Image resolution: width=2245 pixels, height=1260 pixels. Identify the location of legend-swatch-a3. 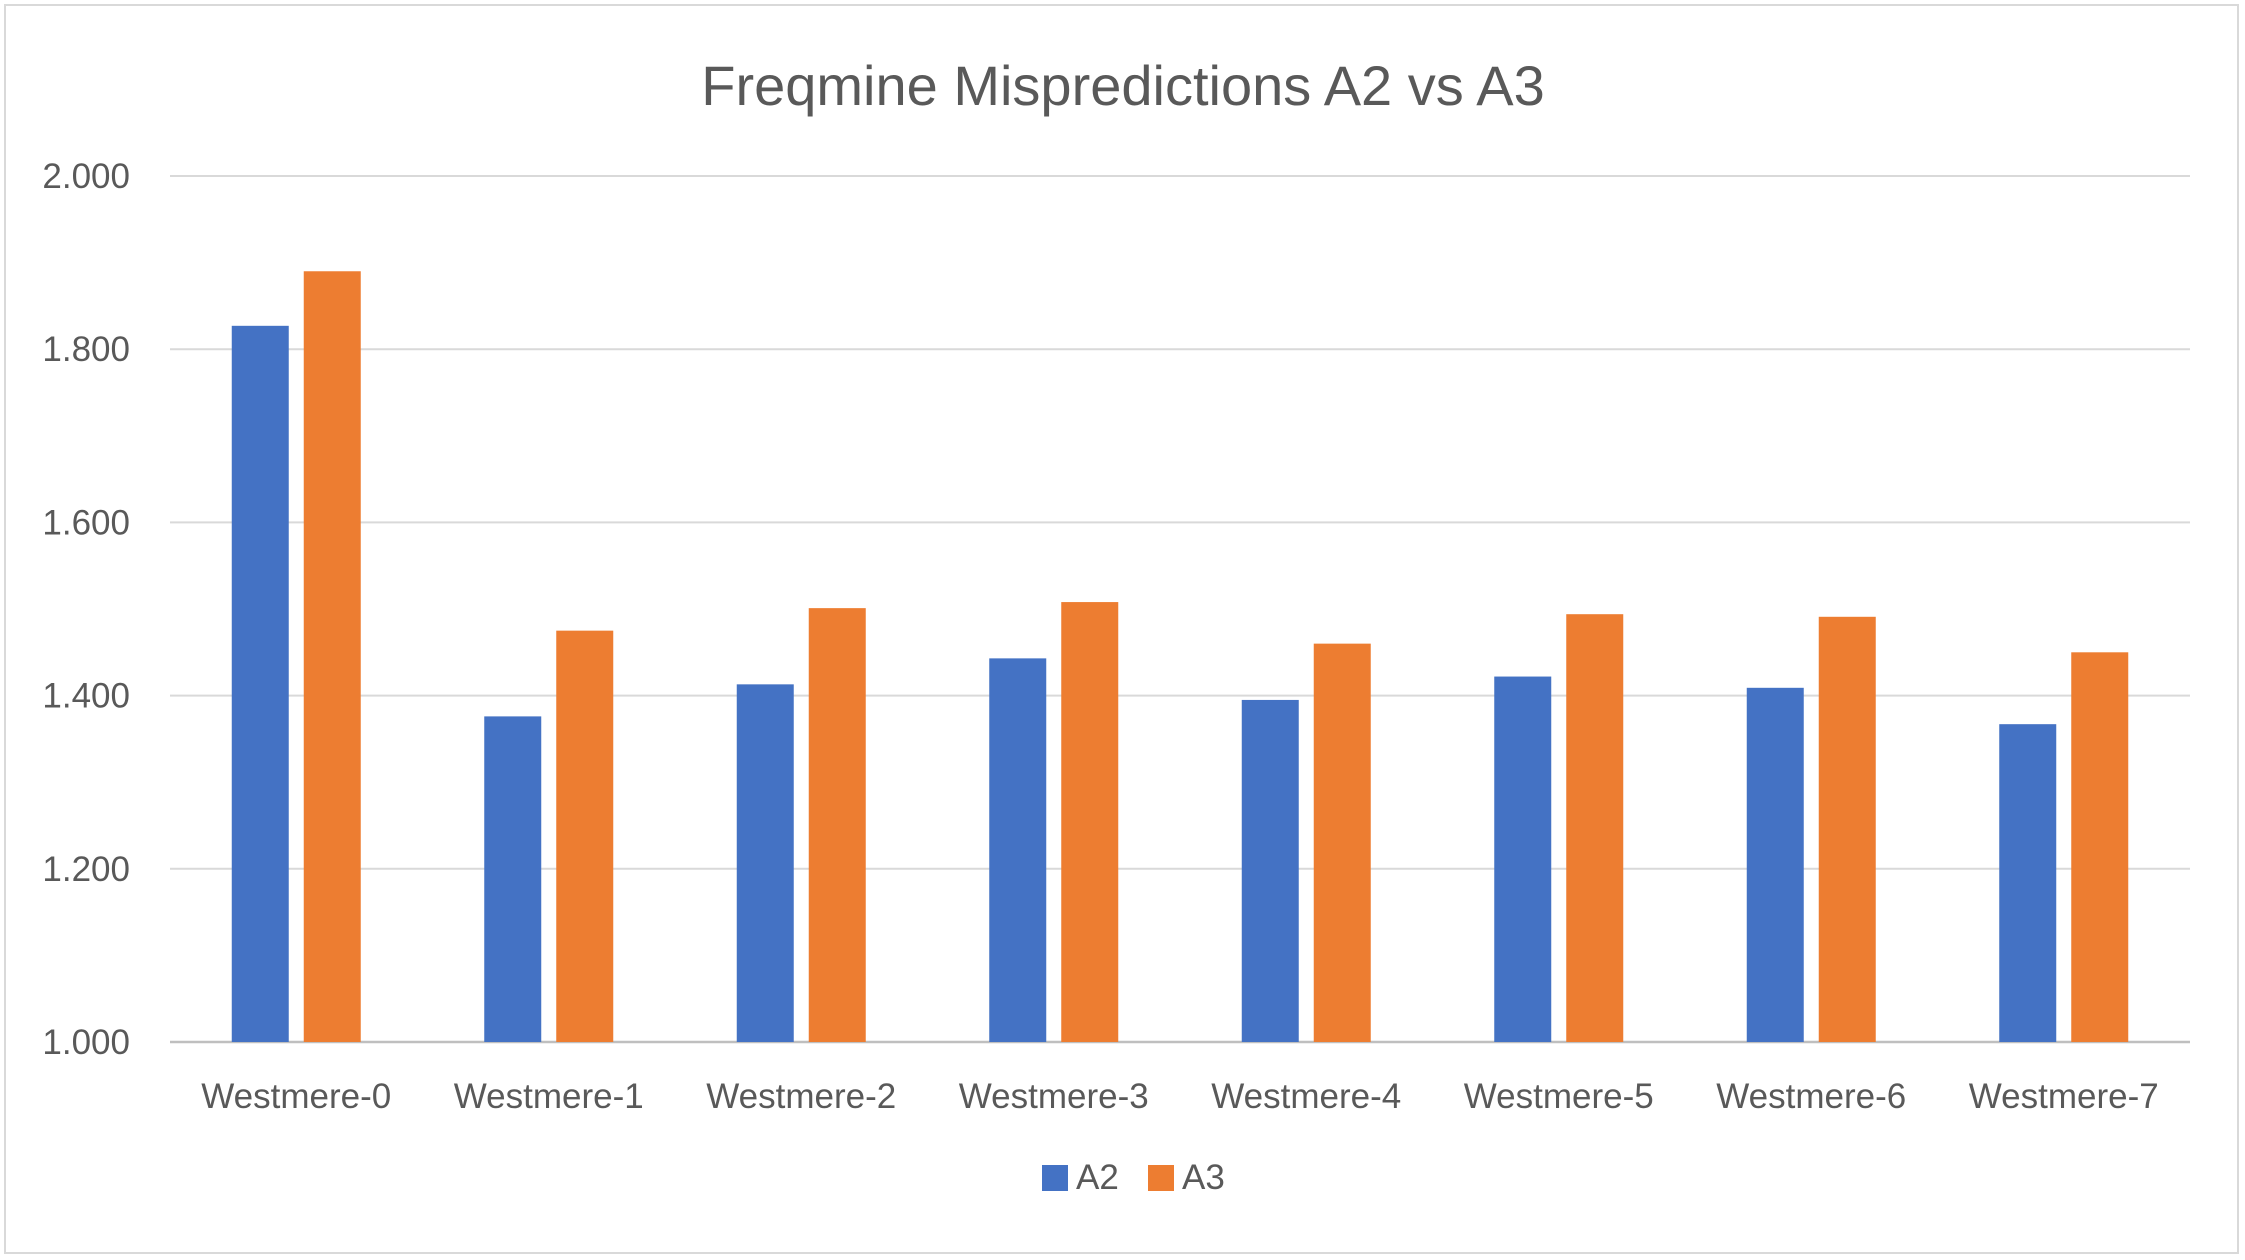
(1161, 1178).